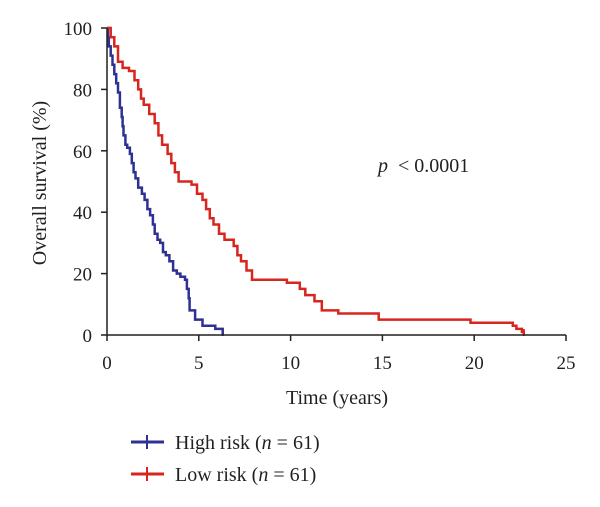 Image resolution: width=600 pixels, height=507 pixels. What do you see at coordinates (82, 152) in the screenshot?
I see `y-tick-label: 60` at bounding box center [82, 152].